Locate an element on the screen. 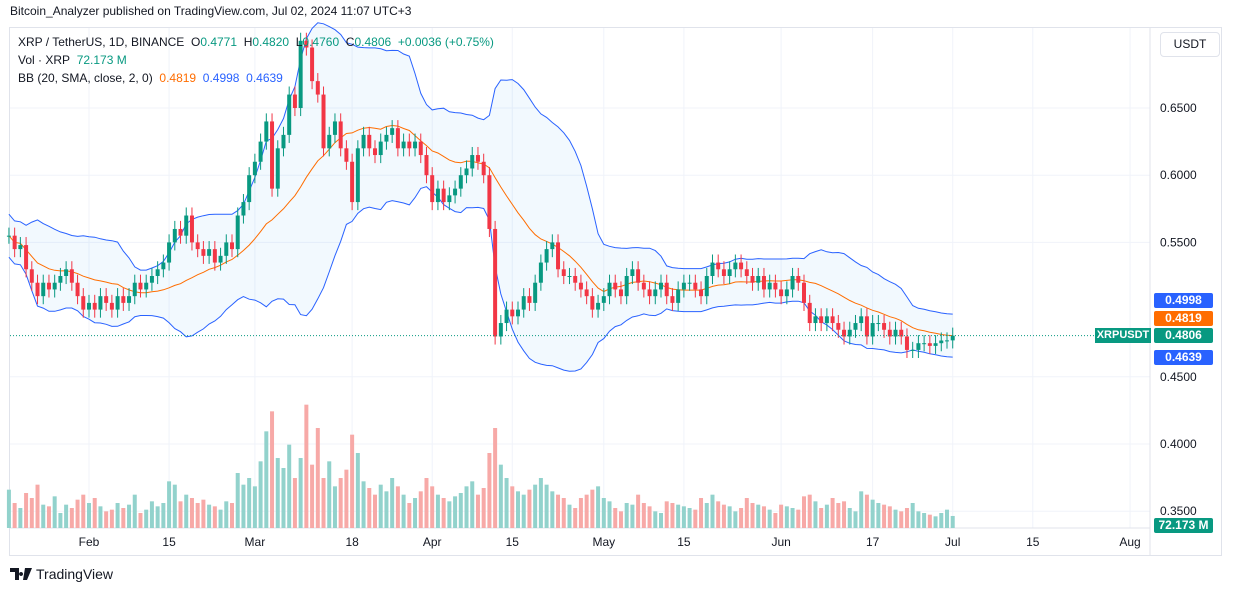 The width and height of the screenshot is (1233, 592). low-label: L is located at coordinates (299, 42).